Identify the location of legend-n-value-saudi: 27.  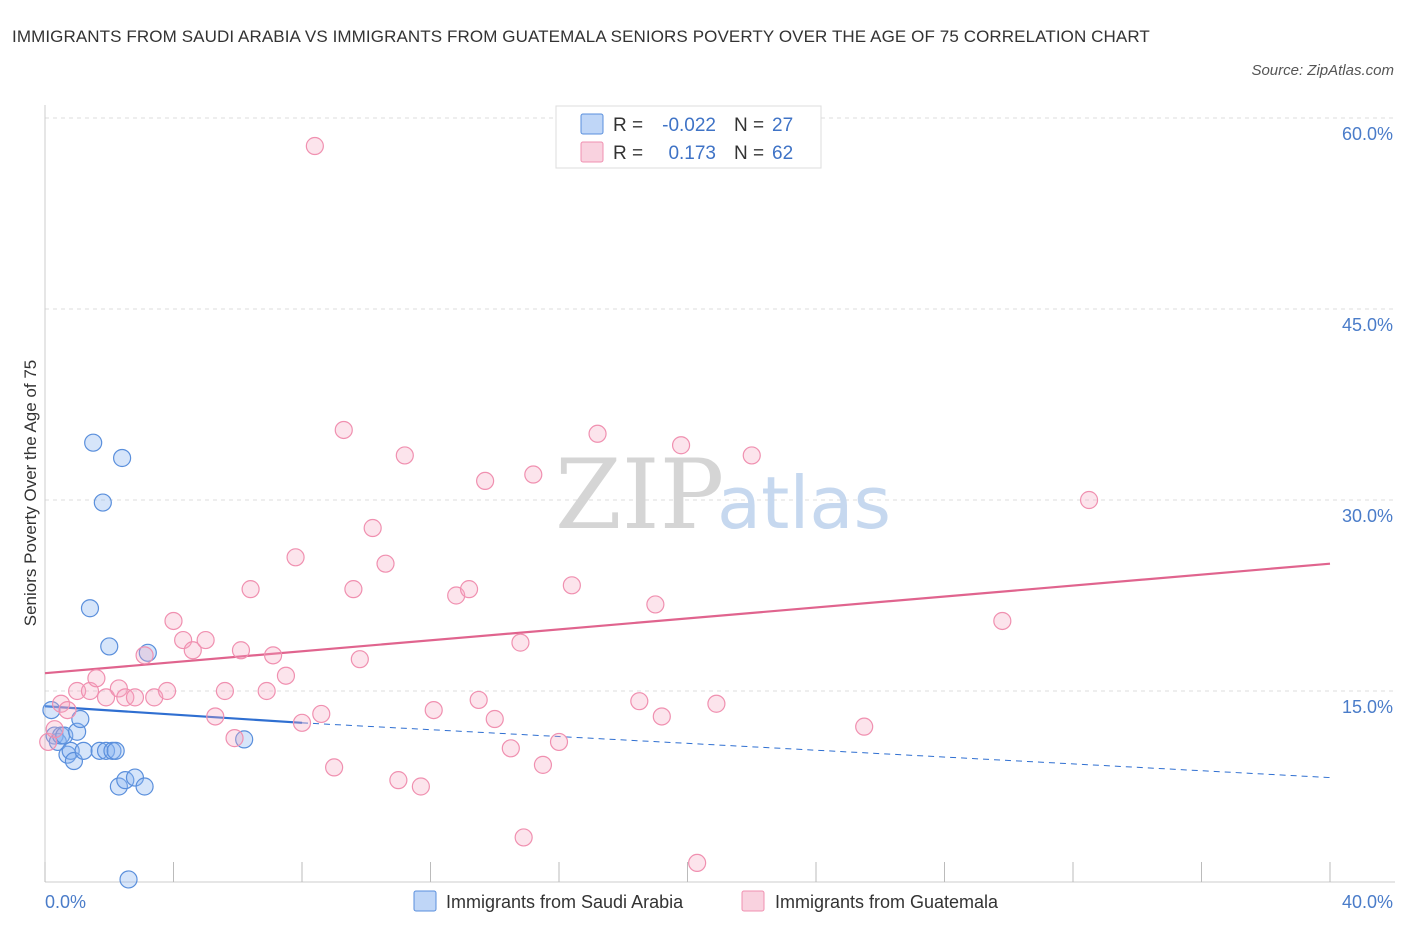
(782, 125).